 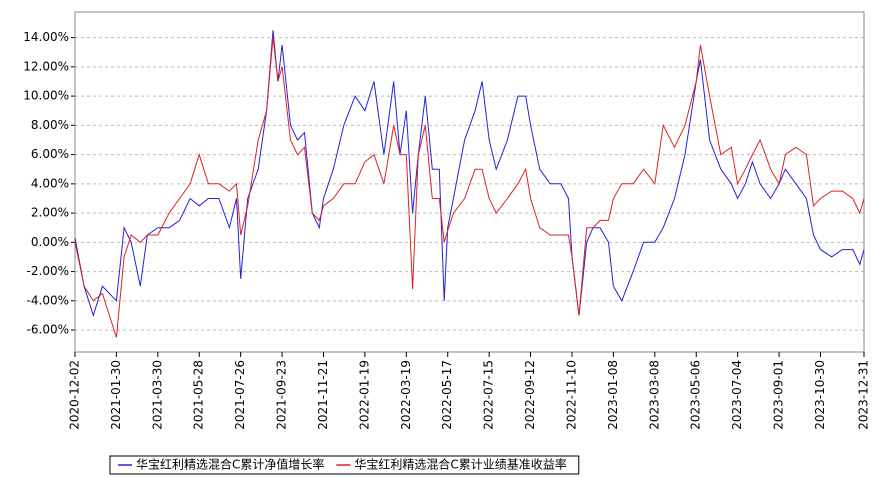 What do you see at coordinates (344, 465) in the screenshot?
I see `legend: 华宝红利精选混合C累计净值增长率 华宝红利精选混合C累计业绩基准收益率` at bounding box center [344, 465].